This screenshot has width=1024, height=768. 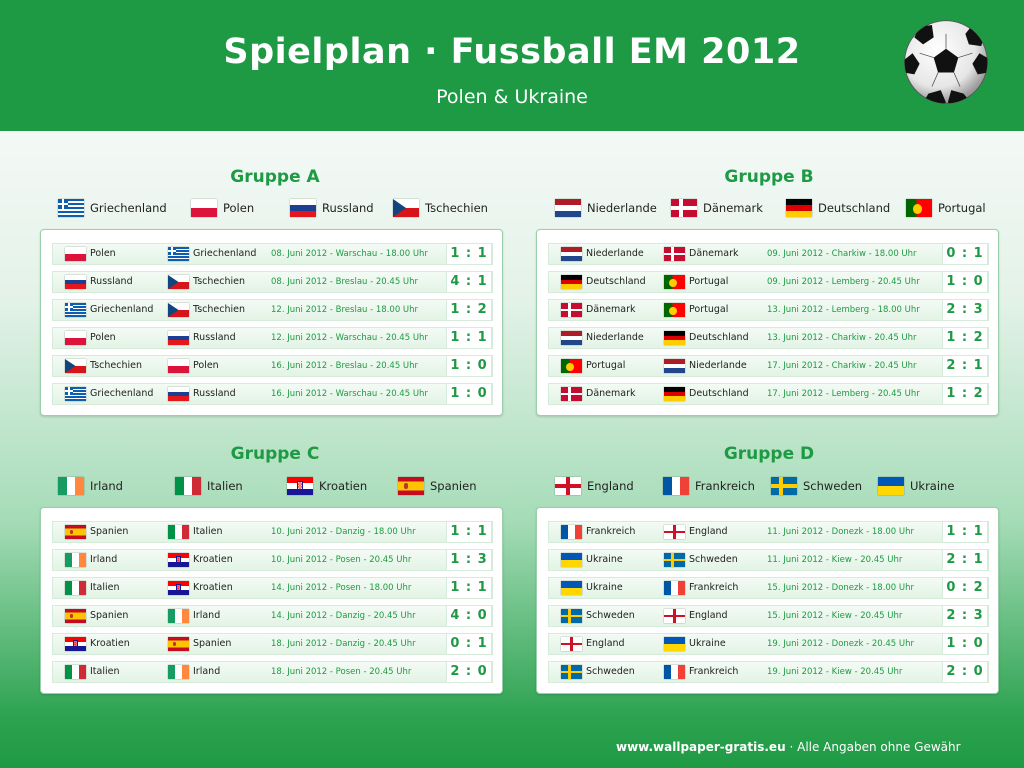 What do you see at coordinates (708, 531) in the screenshot?
I see `away-team: England` at bounding box center [708, 531].